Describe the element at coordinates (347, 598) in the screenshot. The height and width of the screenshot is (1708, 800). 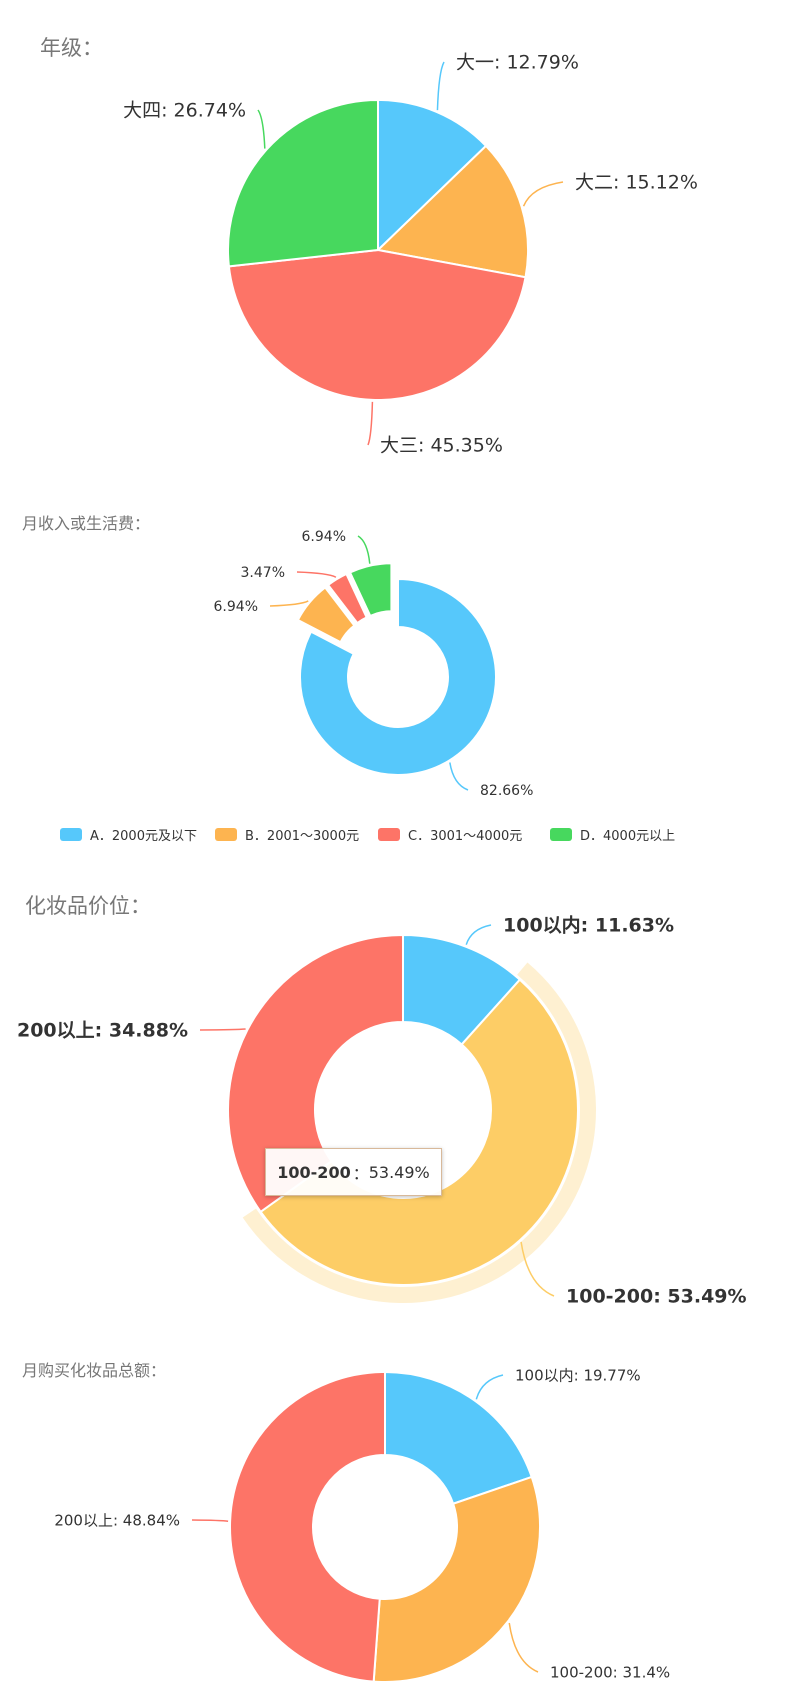
I see `pie-slice-C．3001～4000元` at that location.